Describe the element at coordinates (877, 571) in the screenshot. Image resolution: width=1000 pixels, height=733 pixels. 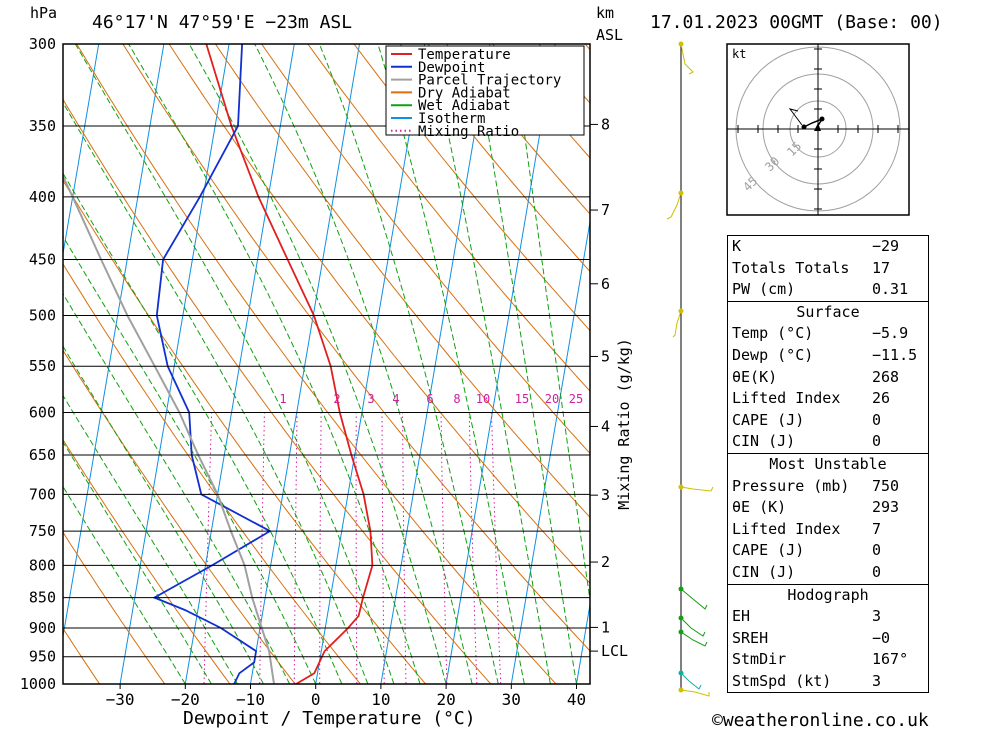
I see `mu-value: 0` at that location.